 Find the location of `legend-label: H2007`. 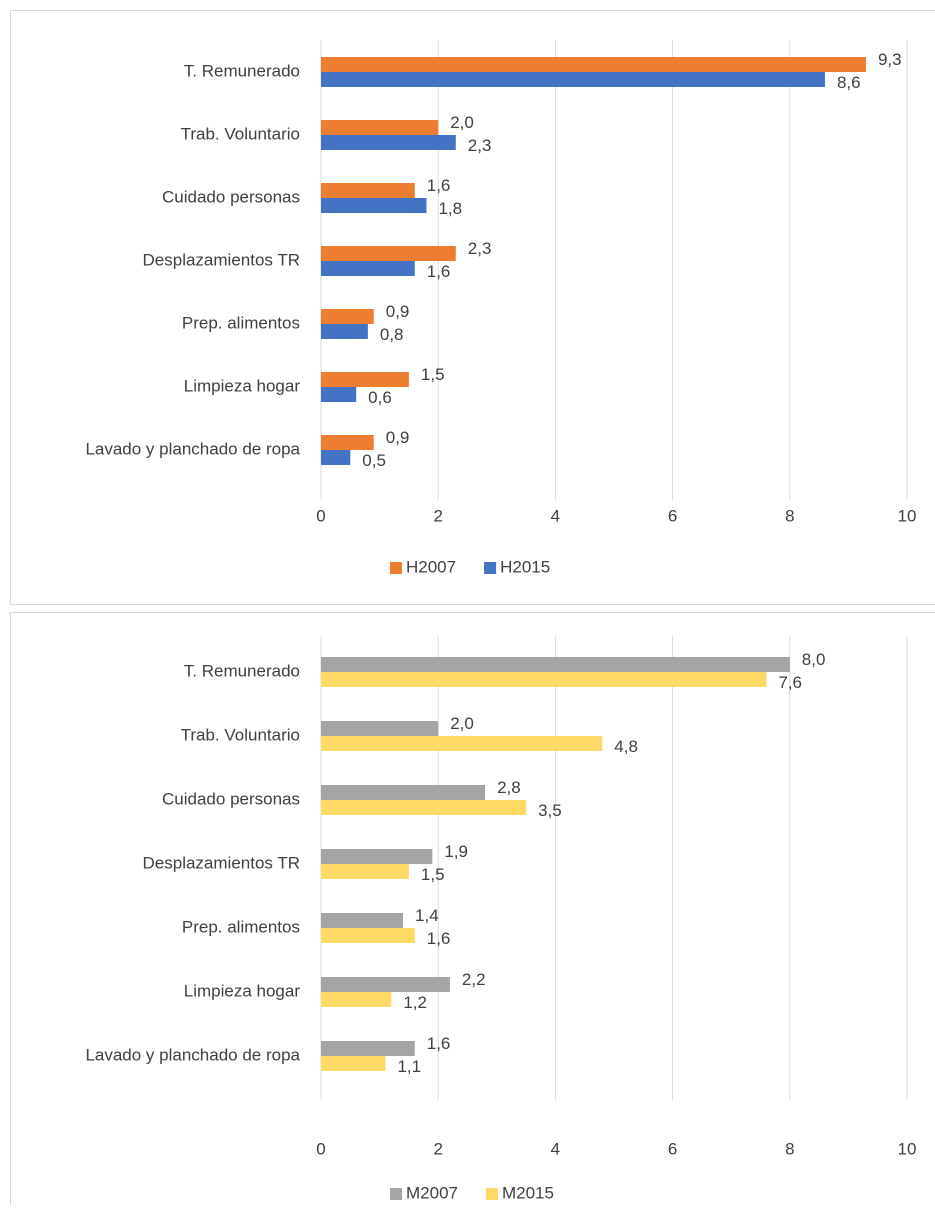

legend-label: H2007 is located at coordinates (431, 566).